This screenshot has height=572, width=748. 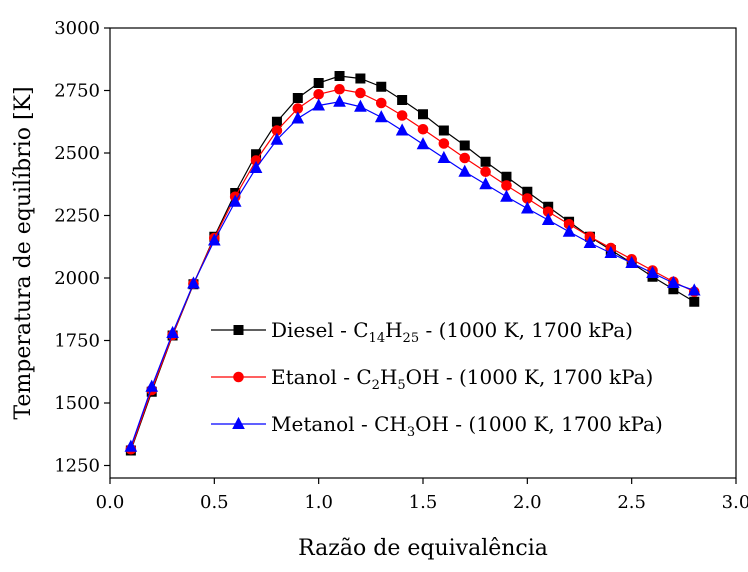 What do you see at coordinates (377, 338) in the screenshot?
I see `legend-subscript: 14` at bounding box center [377, 338].